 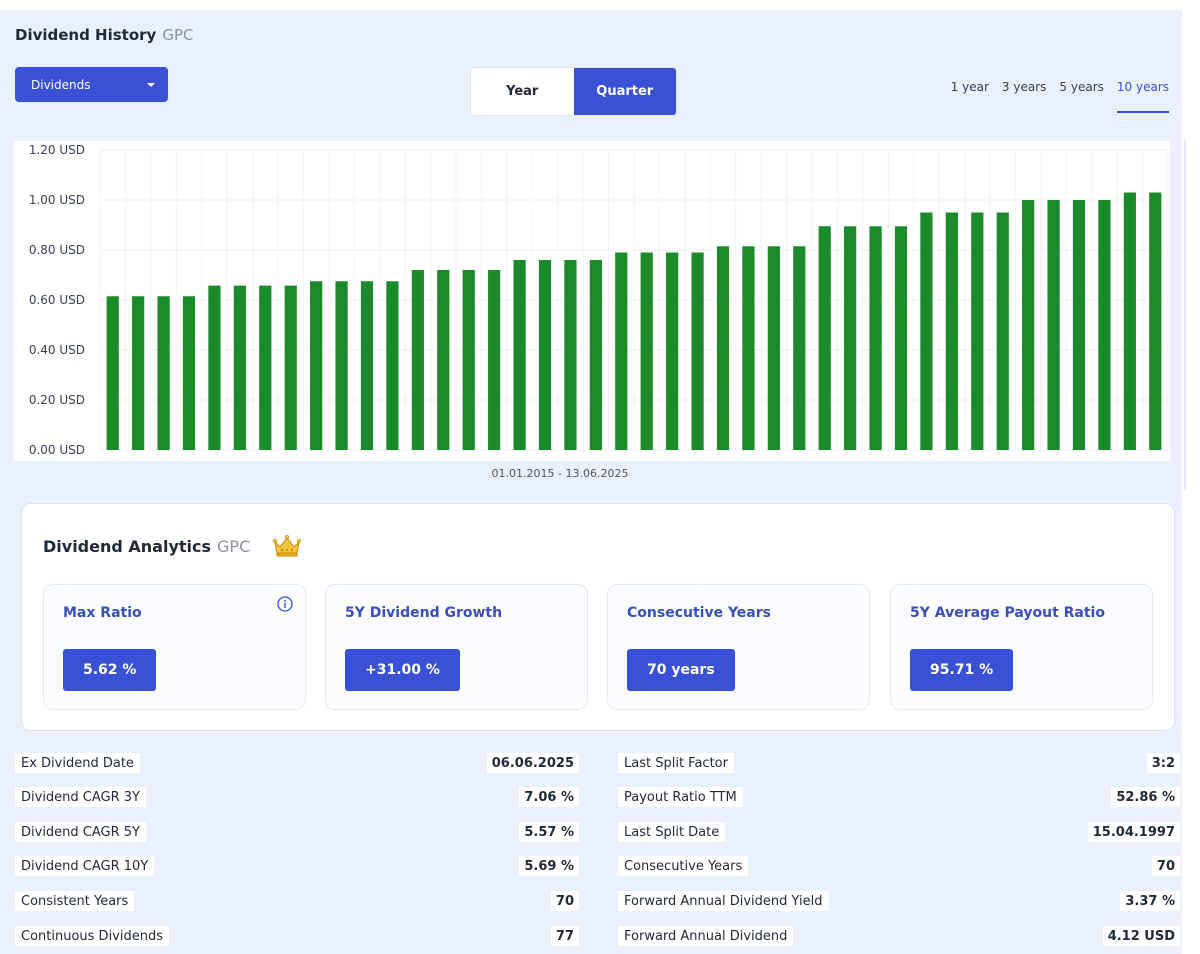 What do you see at coordinates (92, 936) in the screenshot?
I see `stat-label: Continuous Dividends` at bounding box center [92, 936].